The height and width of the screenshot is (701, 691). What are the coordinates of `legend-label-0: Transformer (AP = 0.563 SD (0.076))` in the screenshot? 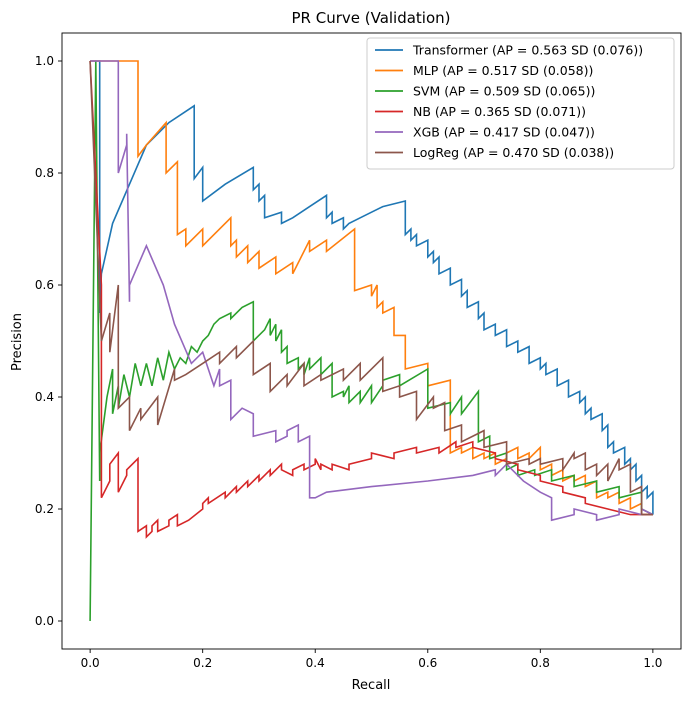 It's located at (527, 50).